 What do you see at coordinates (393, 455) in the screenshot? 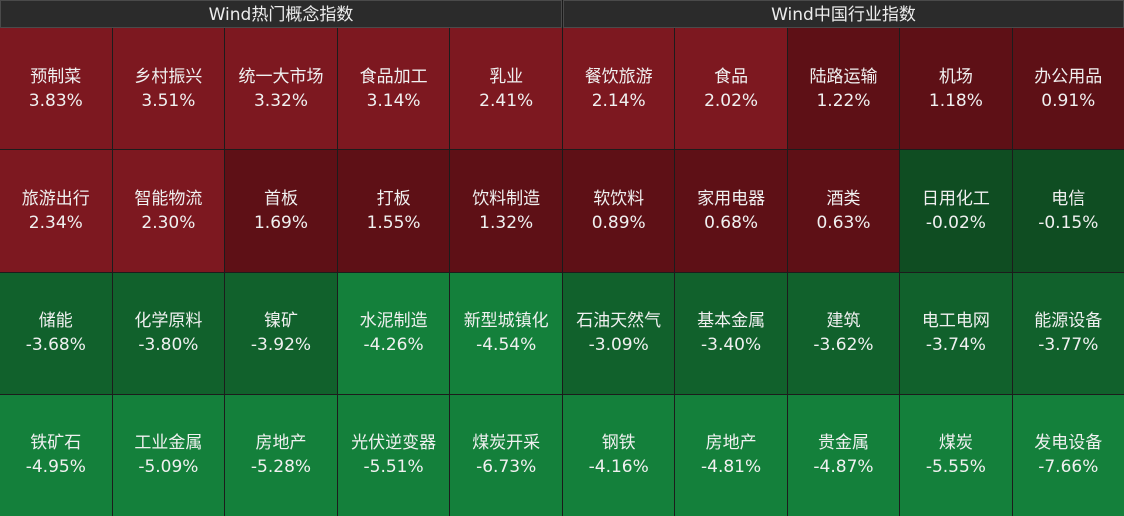
I see `index-tile: 光伏逆变器 -5.51%` at bounding box center [393, 455].